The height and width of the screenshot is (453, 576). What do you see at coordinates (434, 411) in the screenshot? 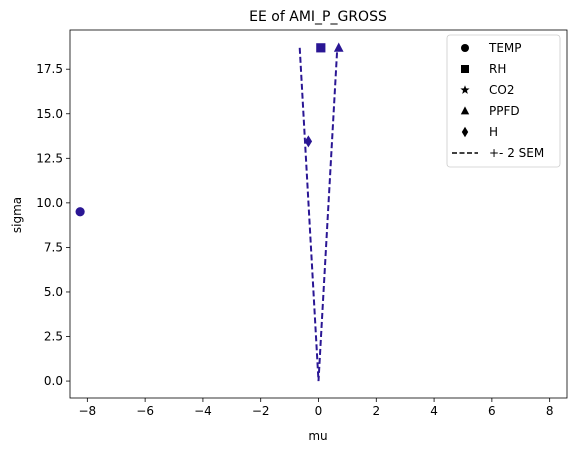
I see `x-tick-label: 4` at bounding box center [434, 411].